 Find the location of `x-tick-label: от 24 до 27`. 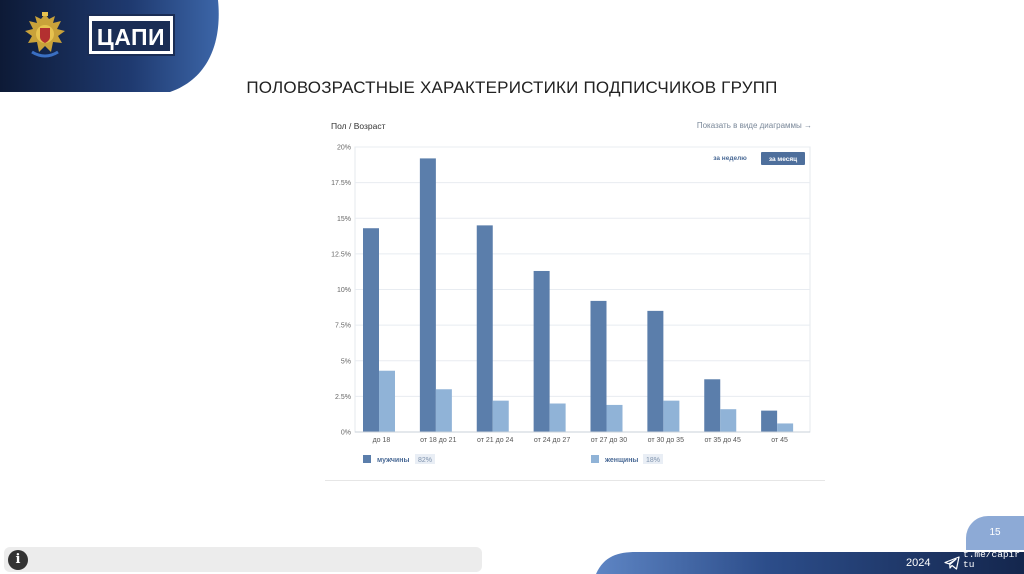

x-tick-label: от 24 до 27 is located at coordinates (552, 440).